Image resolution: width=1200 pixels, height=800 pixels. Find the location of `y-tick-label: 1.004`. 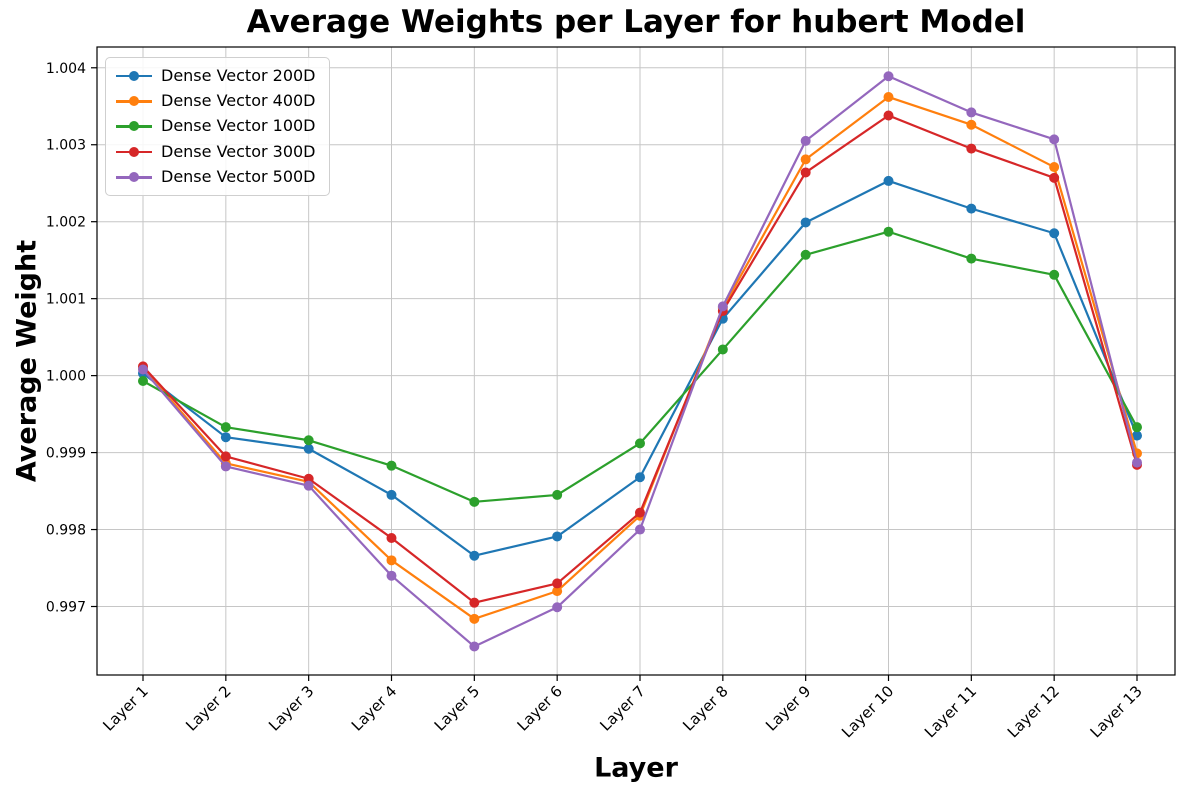

y-tick-label: 1.004 is located at coordinates (66, 69).